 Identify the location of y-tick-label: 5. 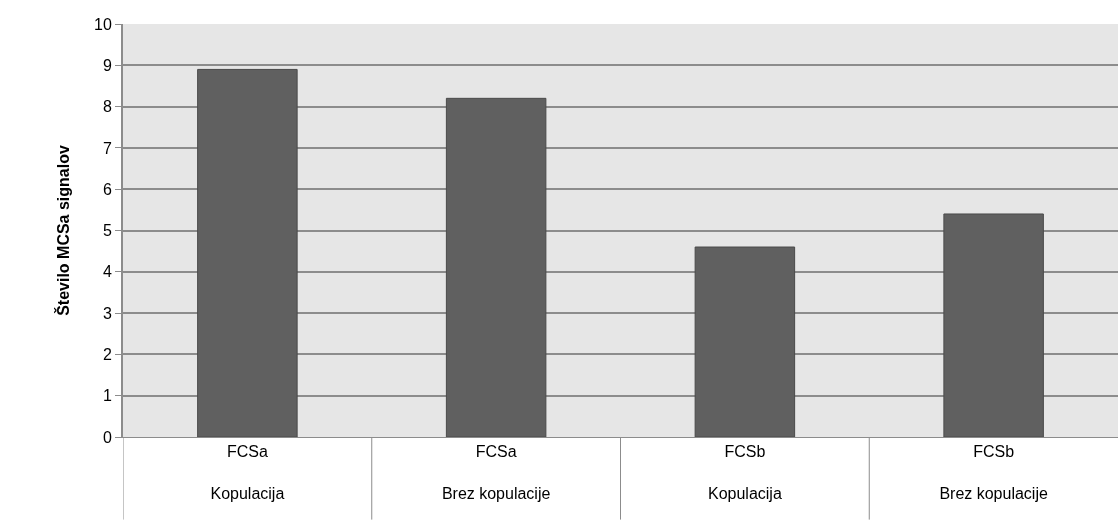
(107, 231).